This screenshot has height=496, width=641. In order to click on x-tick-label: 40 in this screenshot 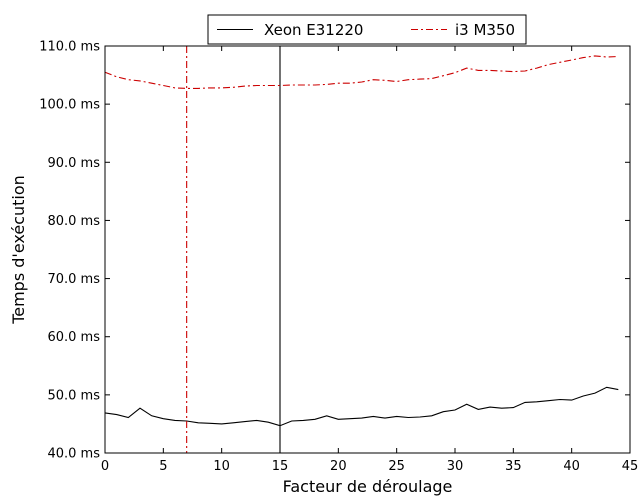, I will do `click(571, 466)`.